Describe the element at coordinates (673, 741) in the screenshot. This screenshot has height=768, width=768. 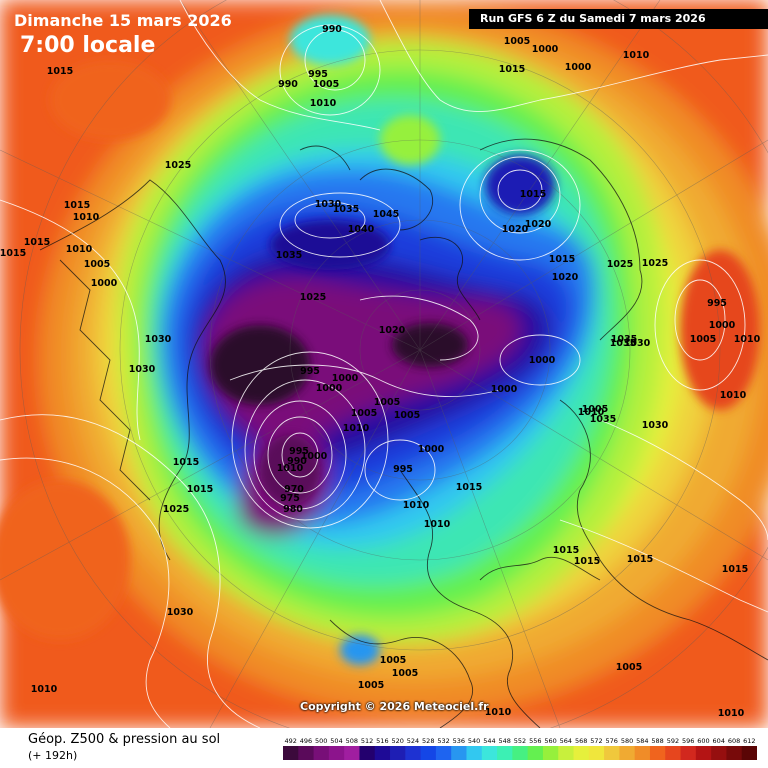
I see `scale-label: 592` at that location.